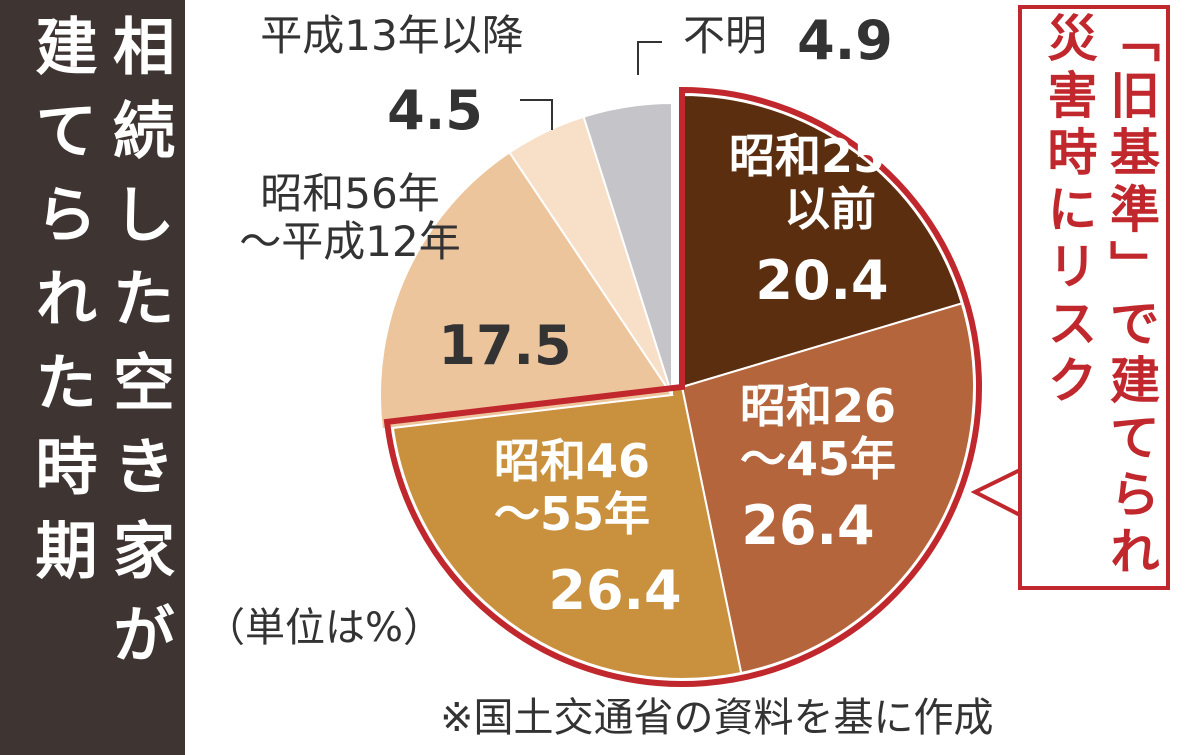 The image size is (1200, 755). What do you see at coordinates (830, 182) in the screenshot?
I see `category-label: 昭和25年 以前` at bounding box center [830, 182].